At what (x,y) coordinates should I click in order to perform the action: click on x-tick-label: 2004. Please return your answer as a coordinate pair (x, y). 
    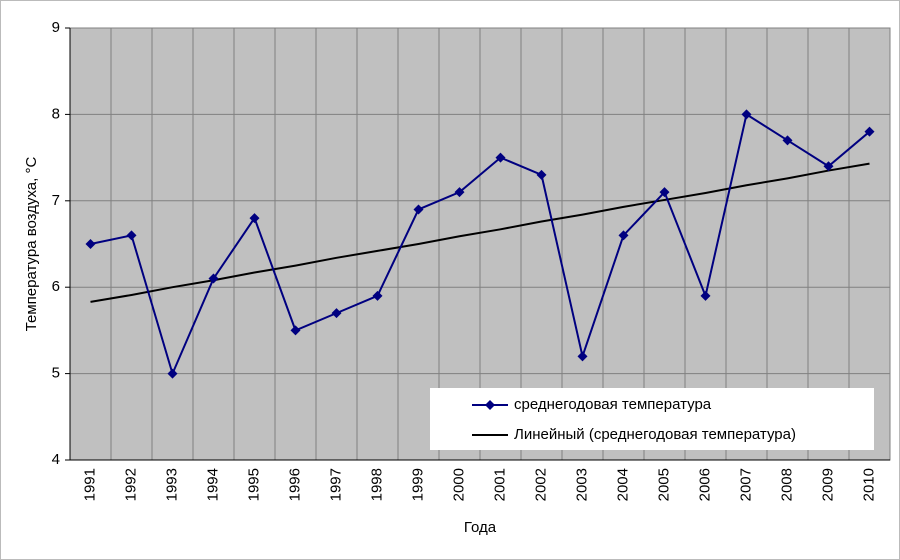
    Looking at the image, I should click on (622, 484).